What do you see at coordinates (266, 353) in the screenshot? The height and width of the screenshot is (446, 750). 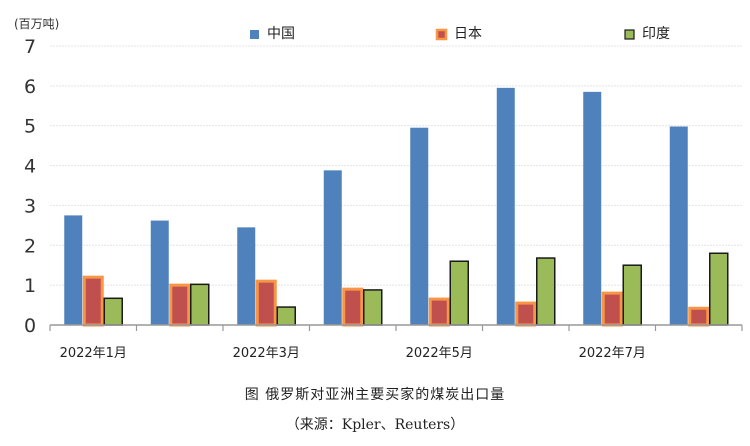 I see `x-tick-label: 2022年3月` at bounding box center [266, 353].